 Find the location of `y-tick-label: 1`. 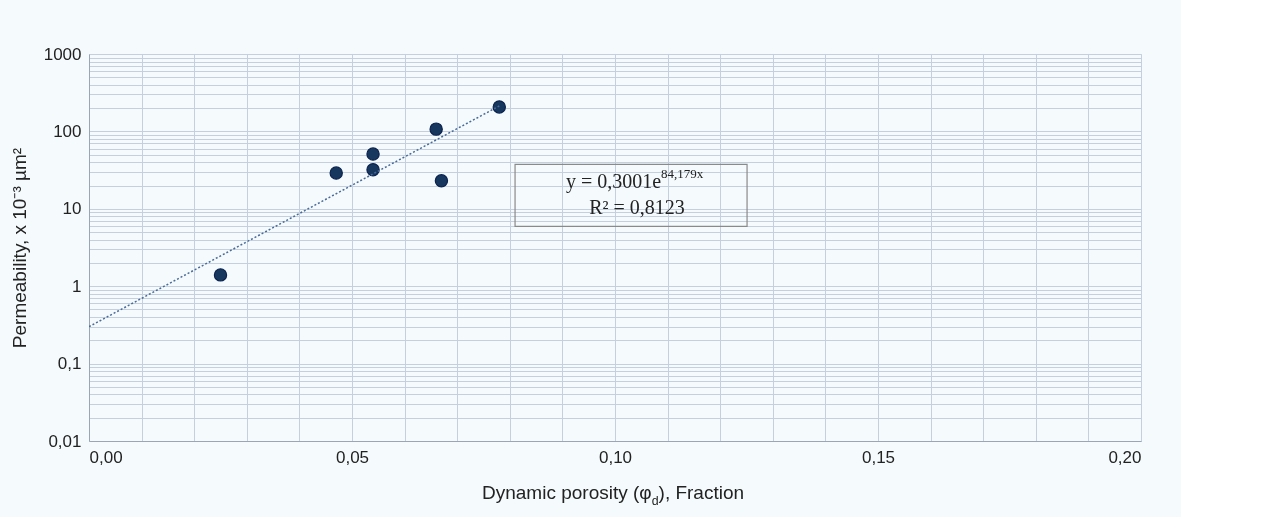

y-tick-label: 1 is located at coordinates (77, 286).